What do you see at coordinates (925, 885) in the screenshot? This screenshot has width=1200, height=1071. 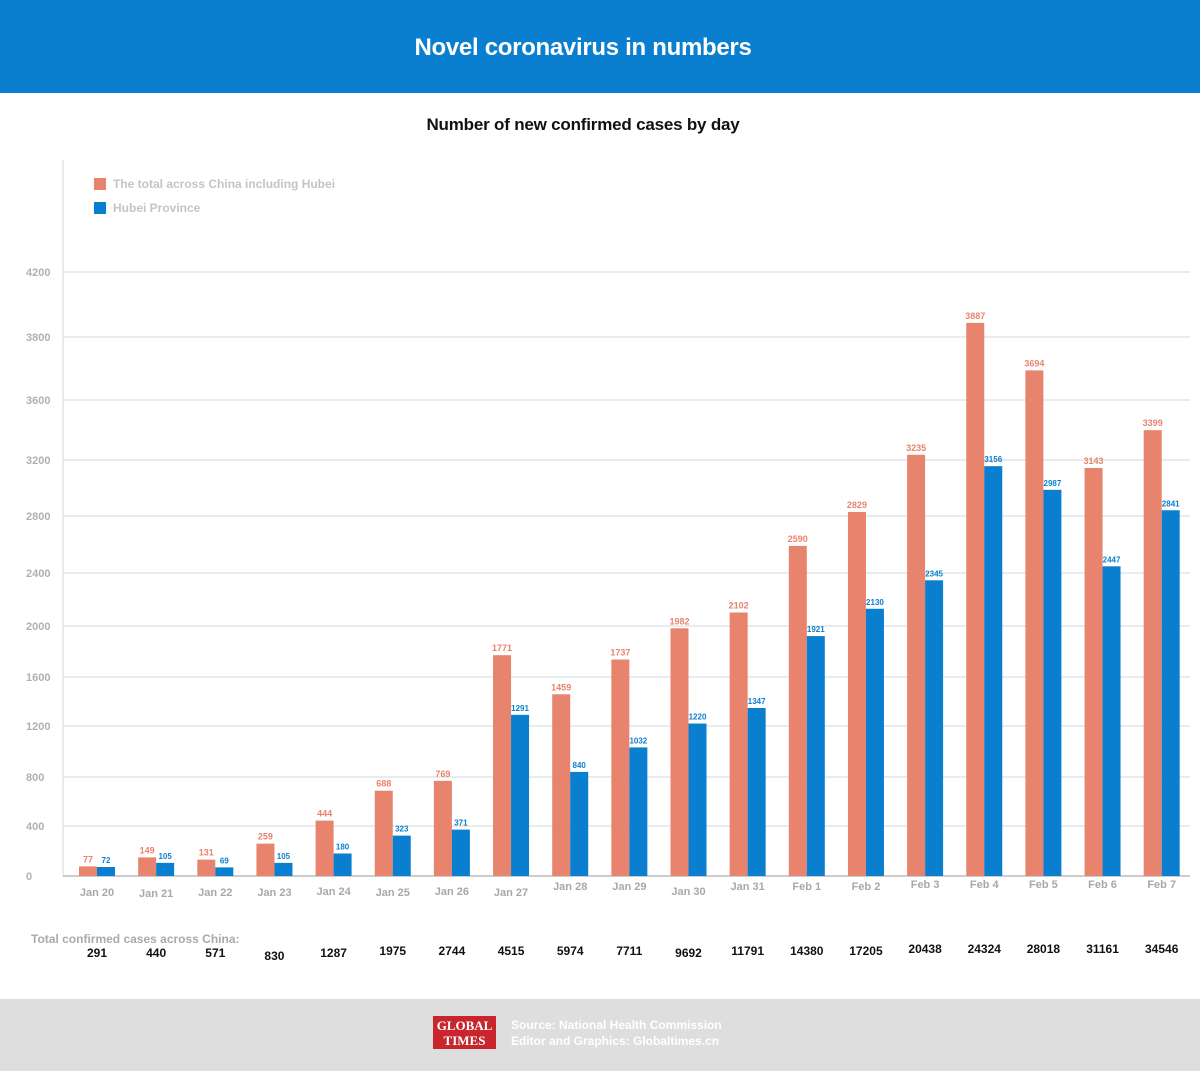 I see `x-tick-label: Feb 3` at bounding box center [925, 885].